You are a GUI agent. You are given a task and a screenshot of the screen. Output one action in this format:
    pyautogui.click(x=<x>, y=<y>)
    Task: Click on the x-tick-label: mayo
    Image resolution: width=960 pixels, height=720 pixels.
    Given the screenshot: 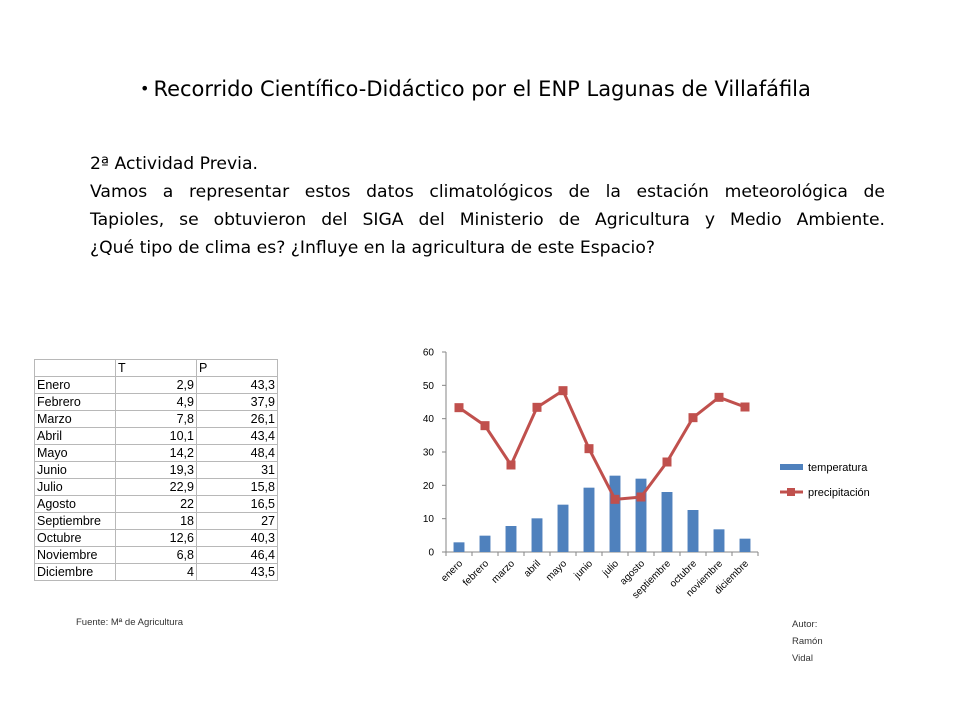 What is the action you would take?
    pyautogui.click(x=556, y=570)
    